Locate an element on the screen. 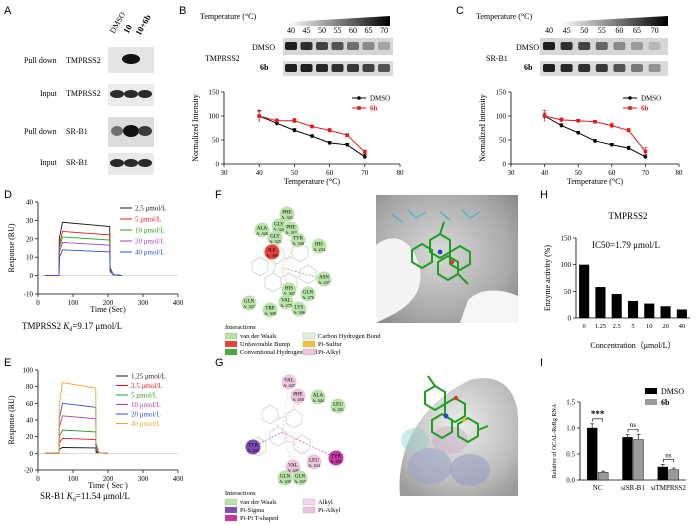  ligand-skeleton is located at coordinates (280, 430).